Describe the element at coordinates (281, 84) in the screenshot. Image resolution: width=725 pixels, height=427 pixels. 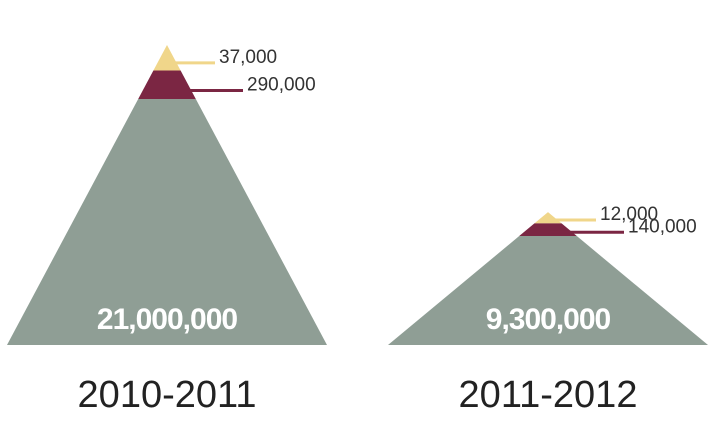
I see `value-label: 290,000` at that location.